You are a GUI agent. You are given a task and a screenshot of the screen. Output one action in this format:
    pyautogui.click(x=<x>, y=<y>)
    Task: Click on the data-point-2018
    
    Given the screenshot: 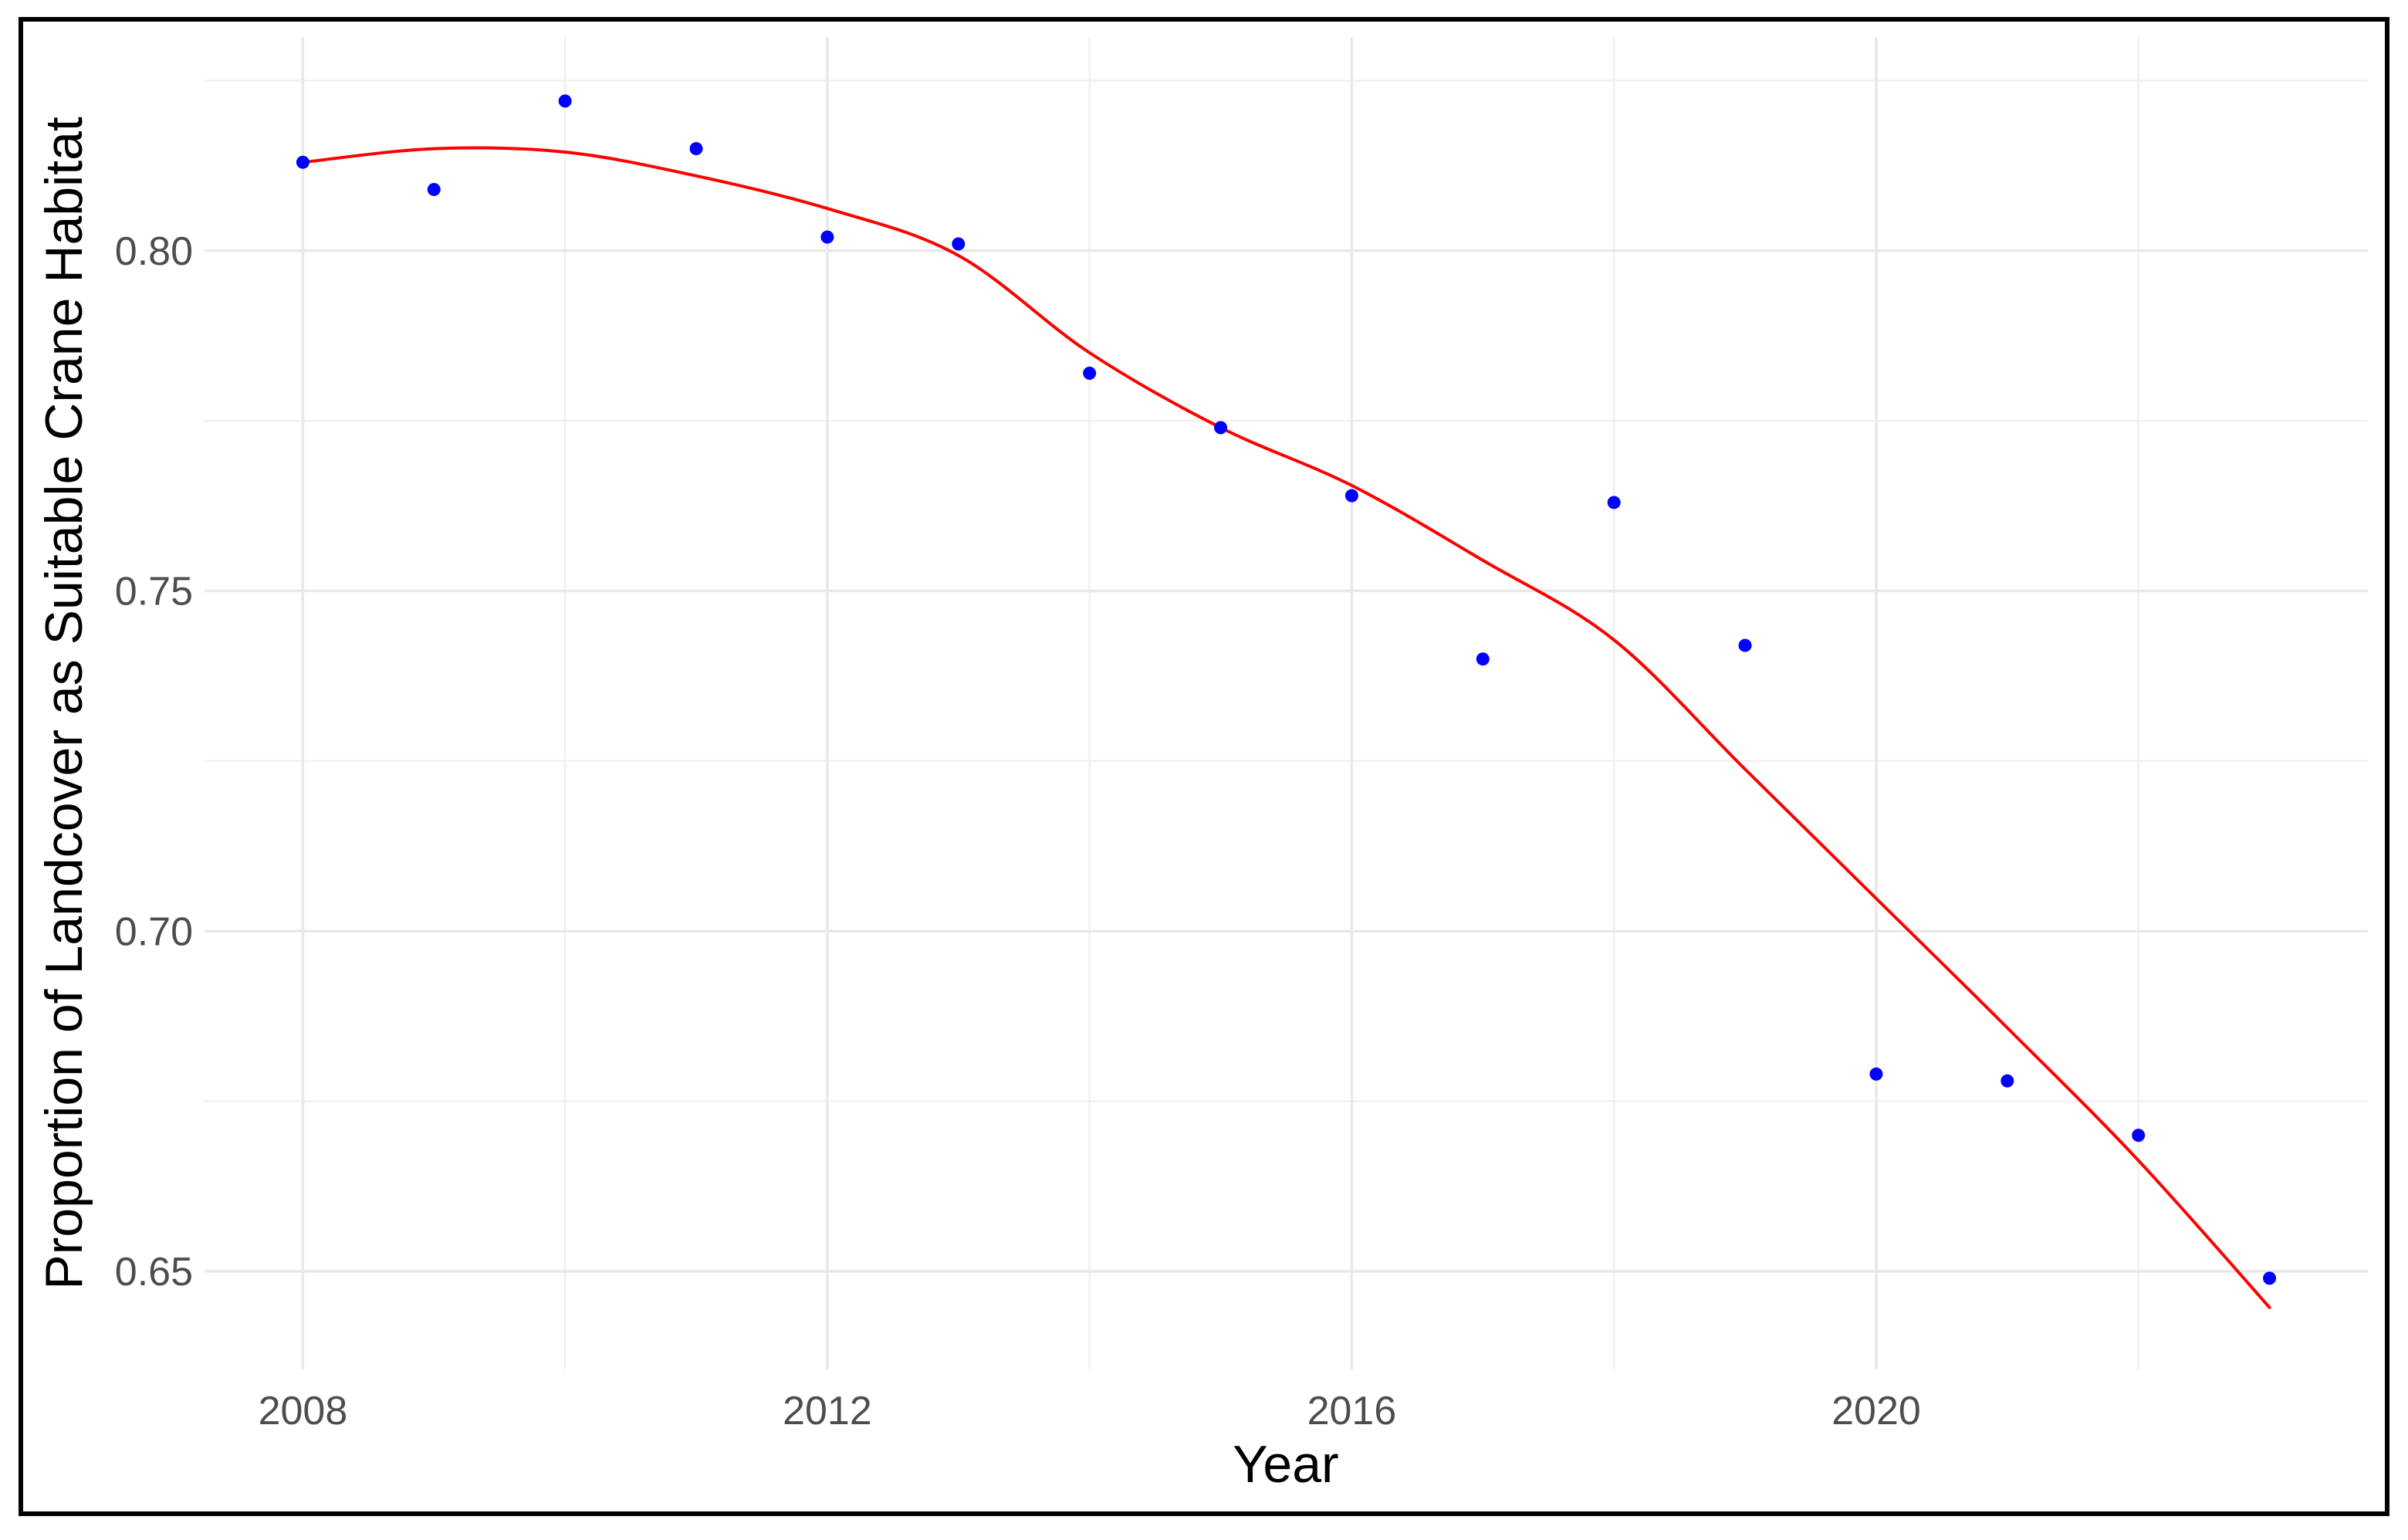 What is the action you would take?
    pyautogui.click(x=1614, y=502)
    